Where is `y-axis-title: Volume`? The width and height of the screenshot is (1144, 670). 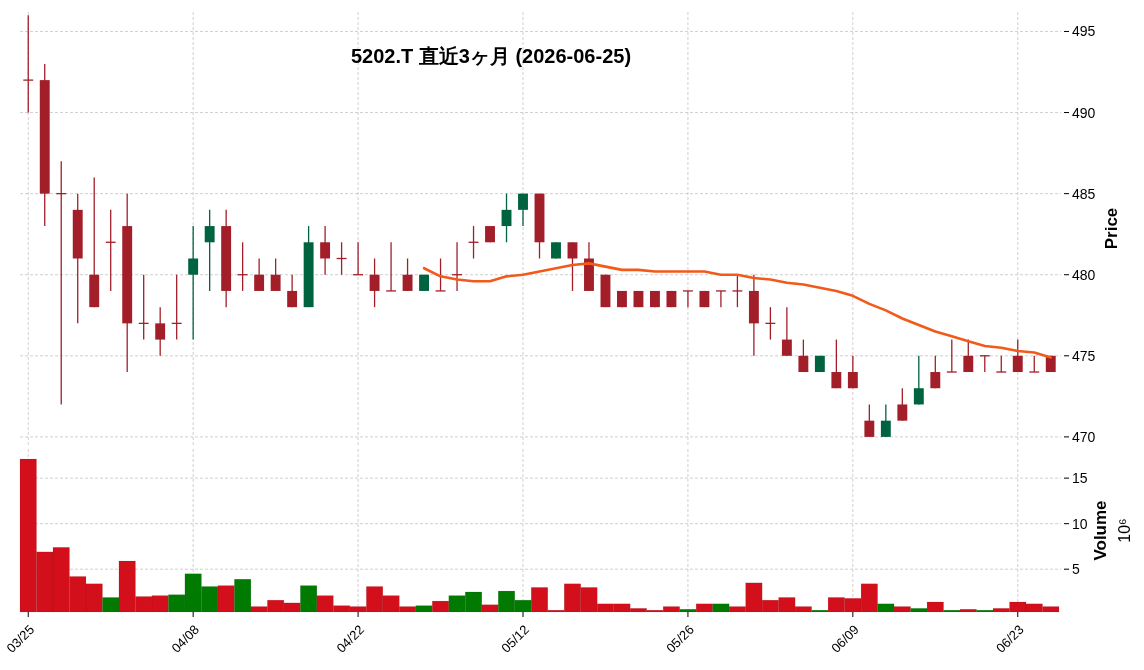 y-axis-title: Volume is located at coordinates (1100, 530).